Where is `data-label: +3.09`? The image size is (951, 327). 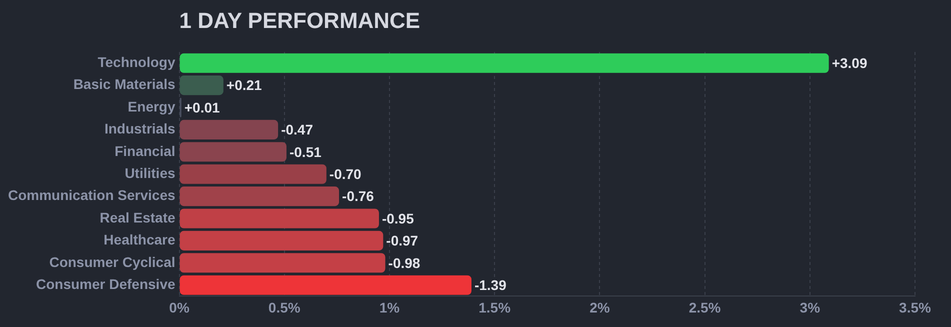 data-label: +3.09 is located at coordinates (850, 62).